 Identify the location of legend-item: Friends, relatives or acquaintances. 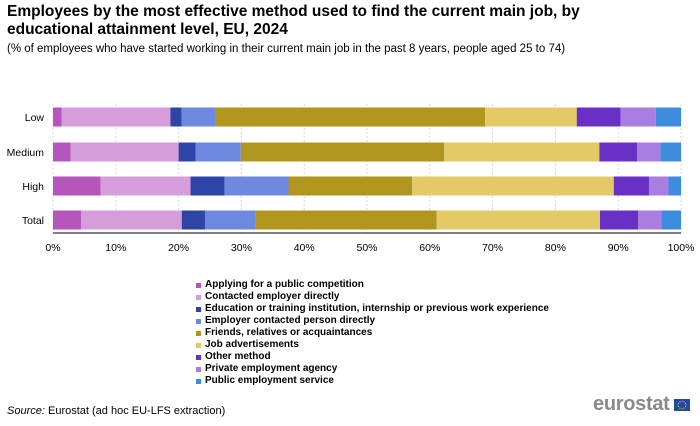
(372, 333).